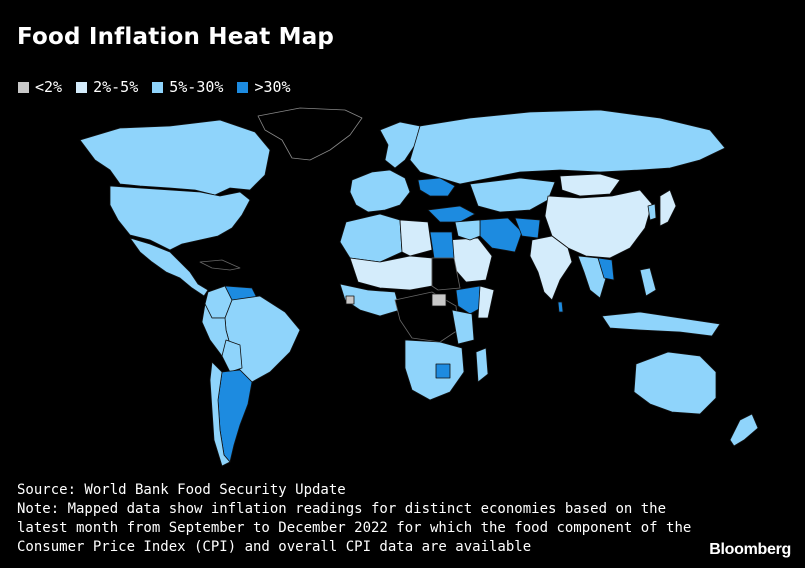  What do you see at coordinates (744, 430) in the screenshot?
I see `region-new-zealand` at bounding box center [744, 430].